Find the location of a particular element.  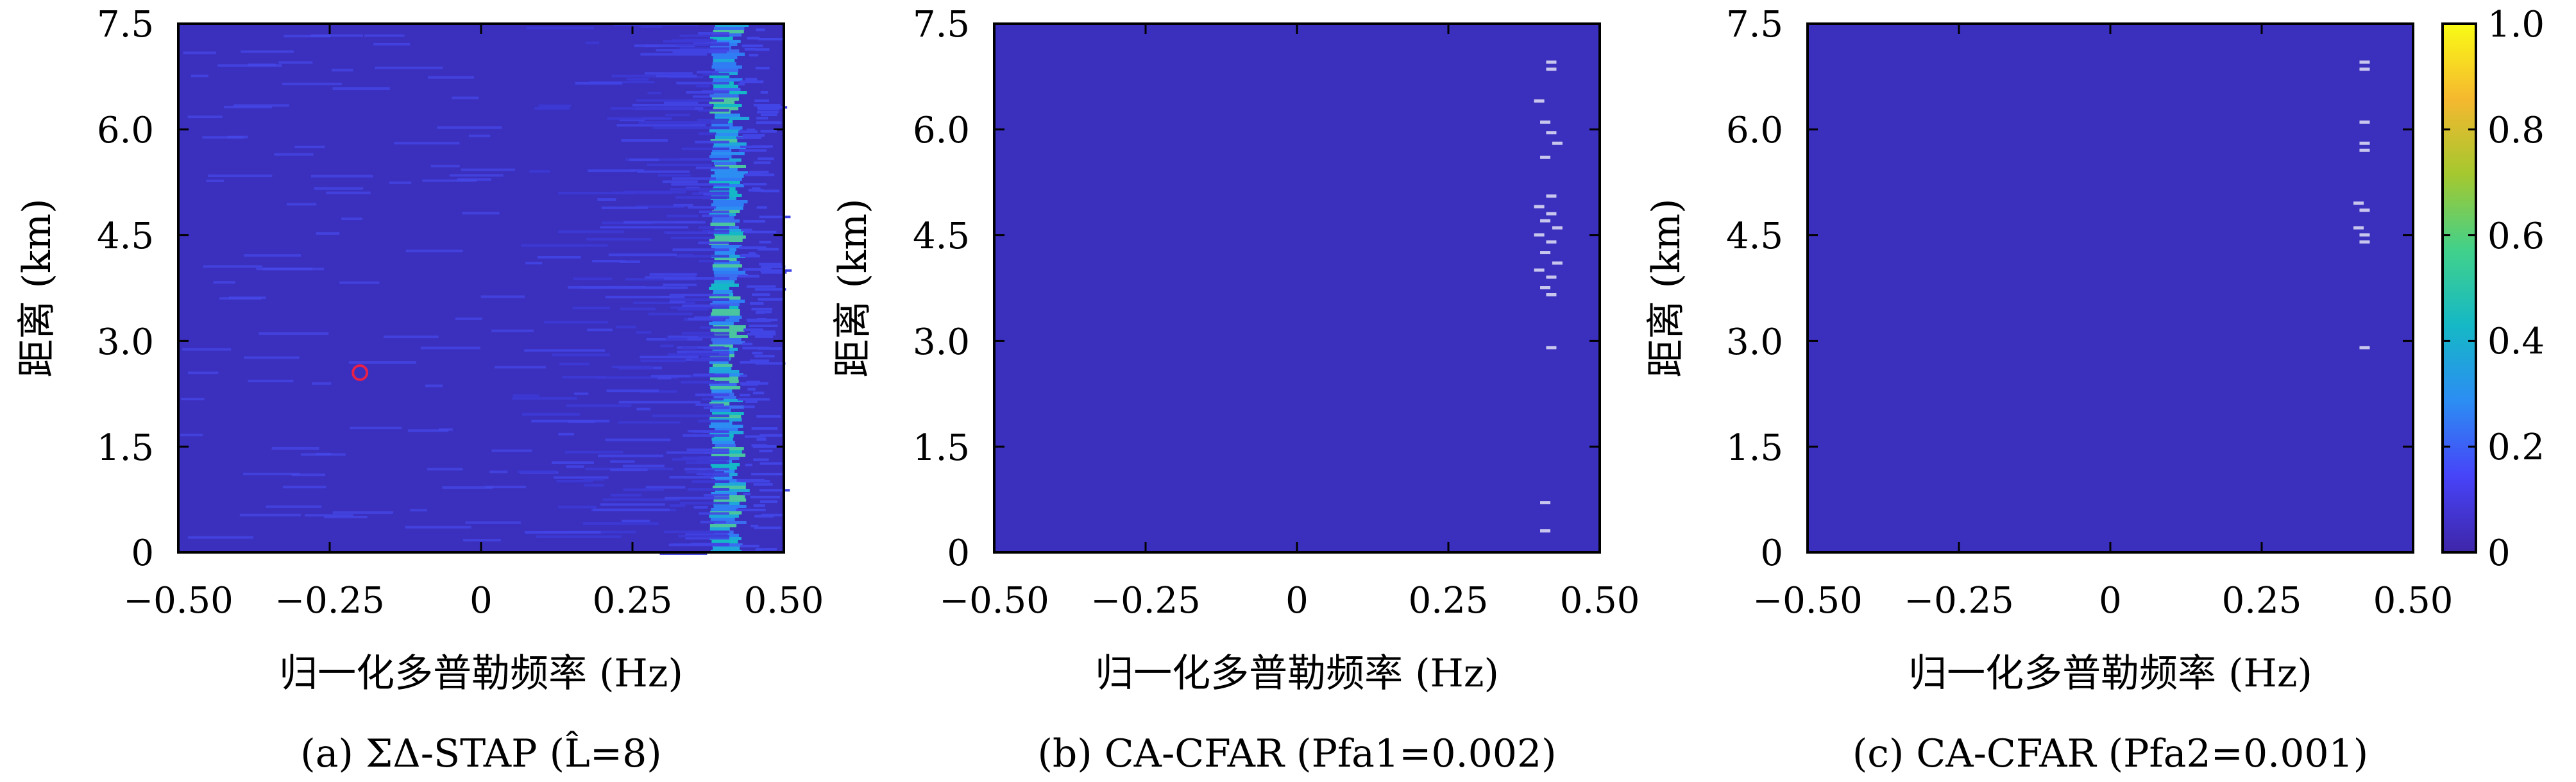

panel-a-y-tick-1: 1.5 is located at coordinates (125, 448).